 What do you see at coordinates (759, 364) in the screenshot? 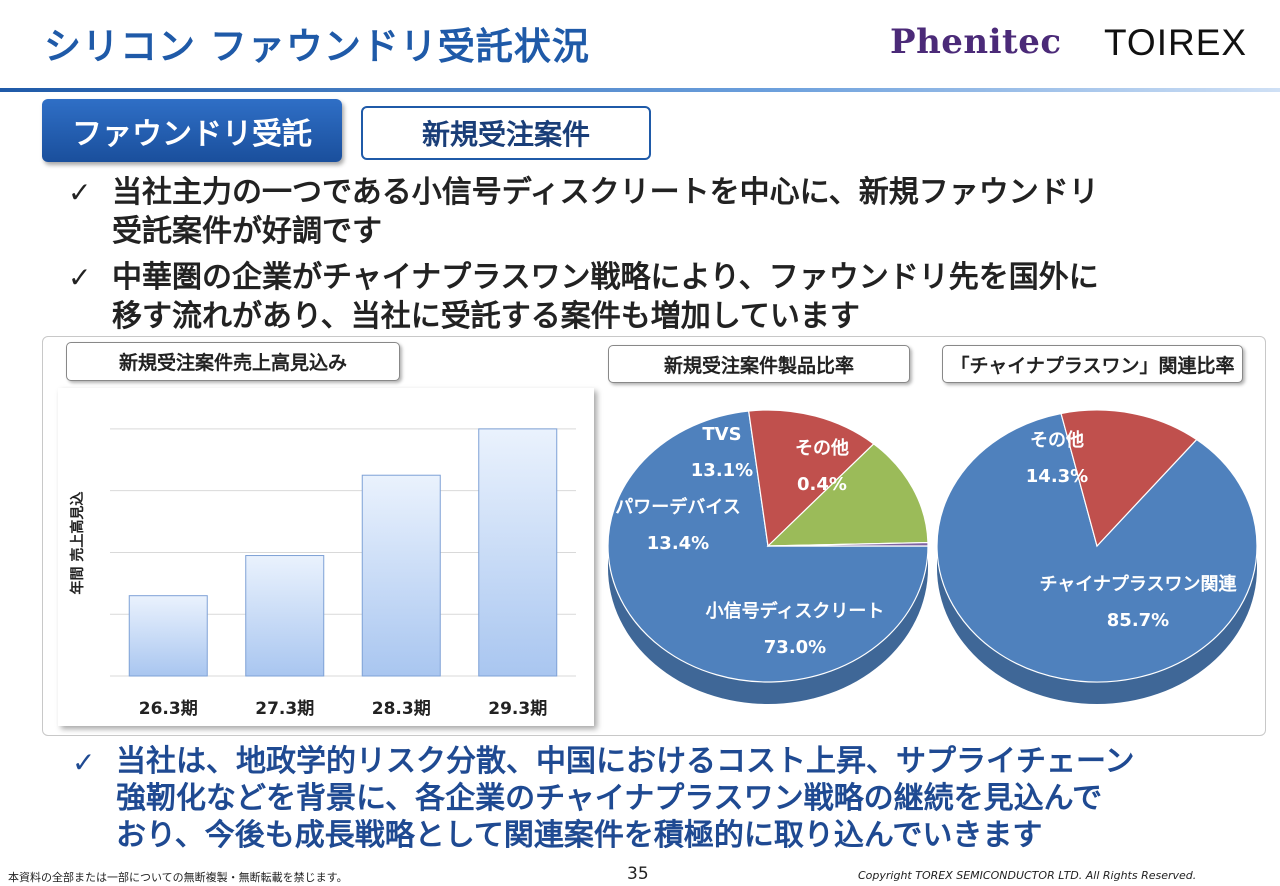
I see `pie1-chart-title: 新規受注案件製品比率` at bounding box center [759, 364].